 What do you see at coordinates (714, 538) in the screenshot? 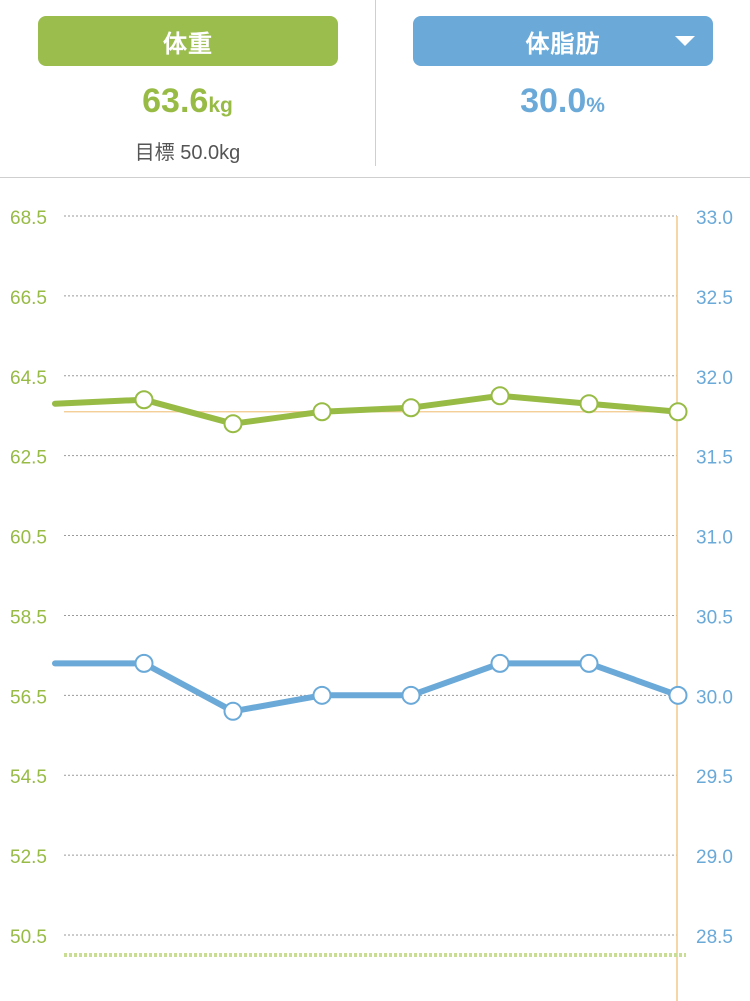
I see `right-axis-tick-label: 31.0` at bounding box center [714, 538].